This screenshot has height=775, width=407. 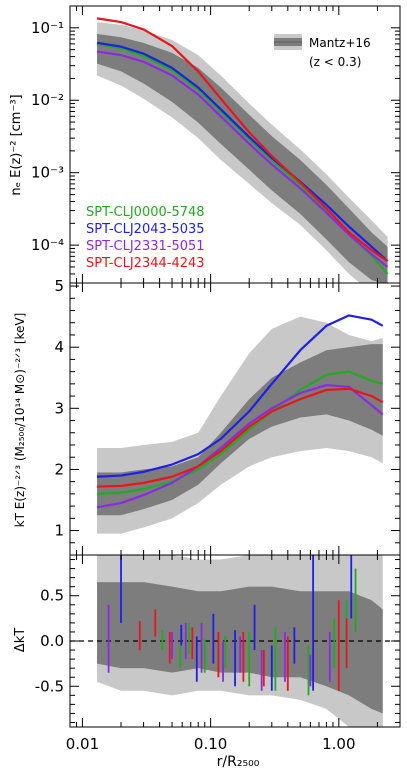 I want to click on top-y-tick-label: 10⁻¹, so click(x=47, y=28).